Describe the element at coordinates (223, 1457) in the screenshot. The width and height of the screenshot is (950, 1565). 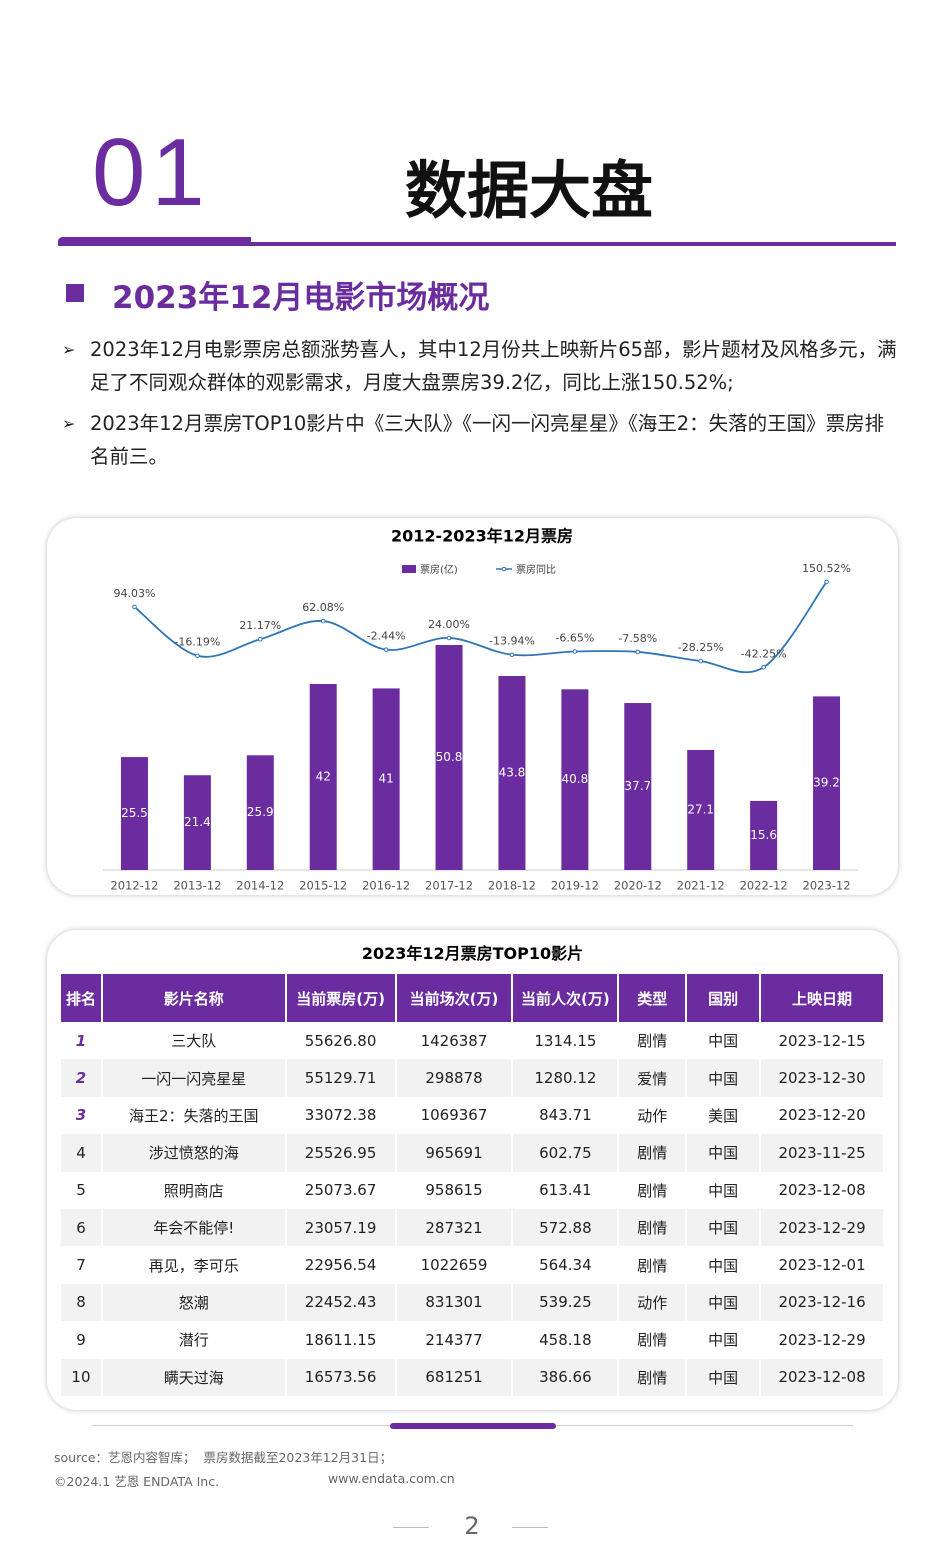
I see `source-note: source：艺恩内容智库； 票房数据截至2023年12月31日；` at that location.